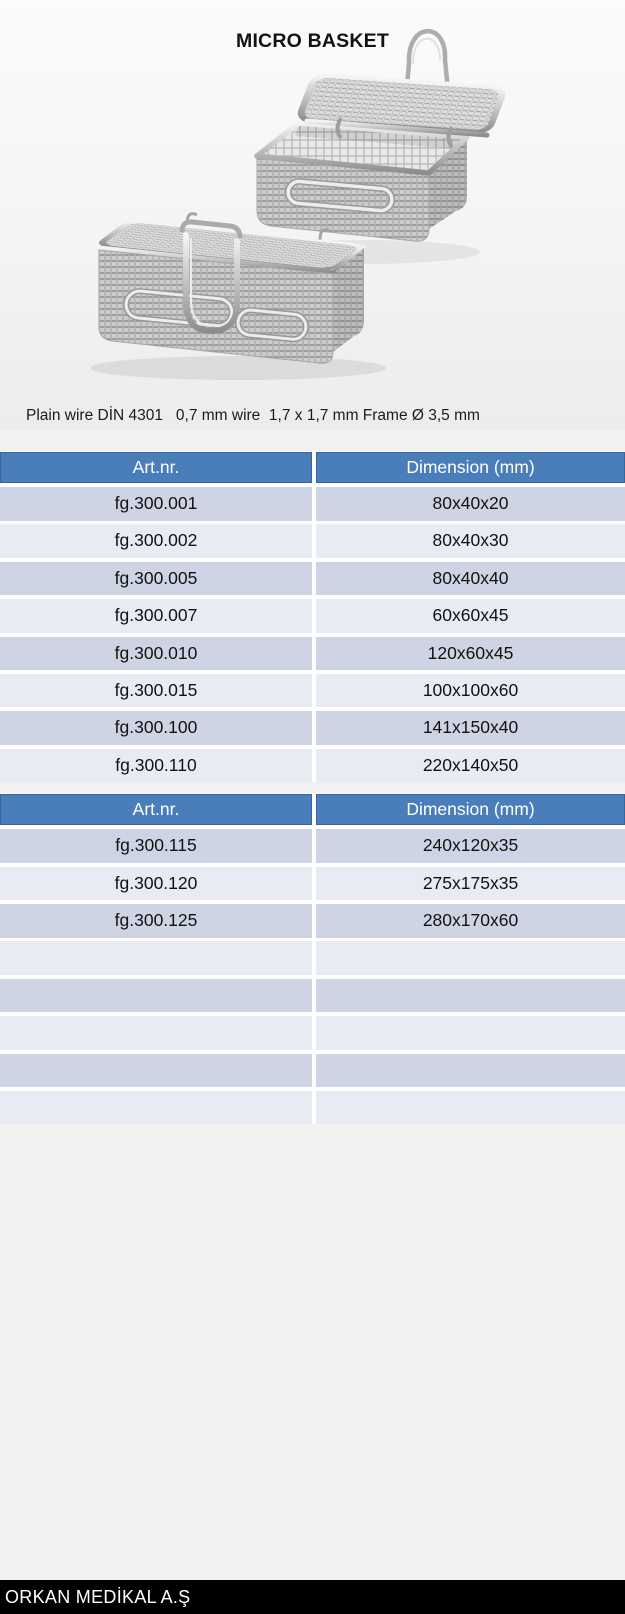 The width and height of the screenshot is (625, 1614). Describe the element at coordinates (156, 504) in the screenshot. I see `art-nr-cell: fg.300.001` at that location.